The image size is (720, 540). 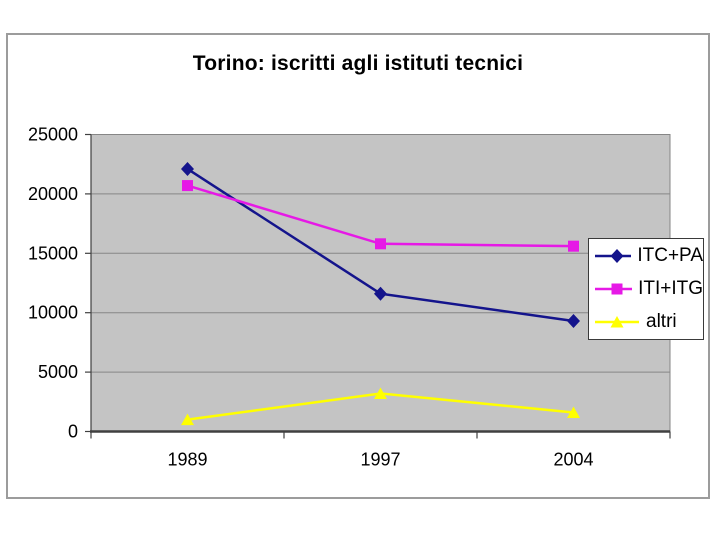 I want to click on y-tick-label: 0, so click(x=73, y=432).